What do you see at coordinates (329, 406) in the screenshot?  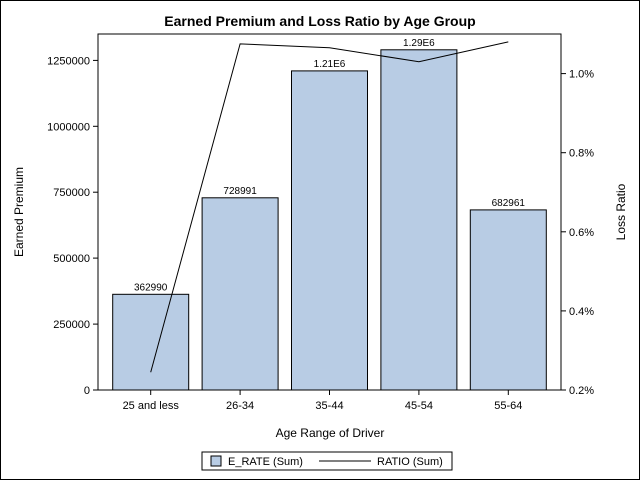 I see `x-tick-label-2: 35-44` at bounding box center [329, 406].